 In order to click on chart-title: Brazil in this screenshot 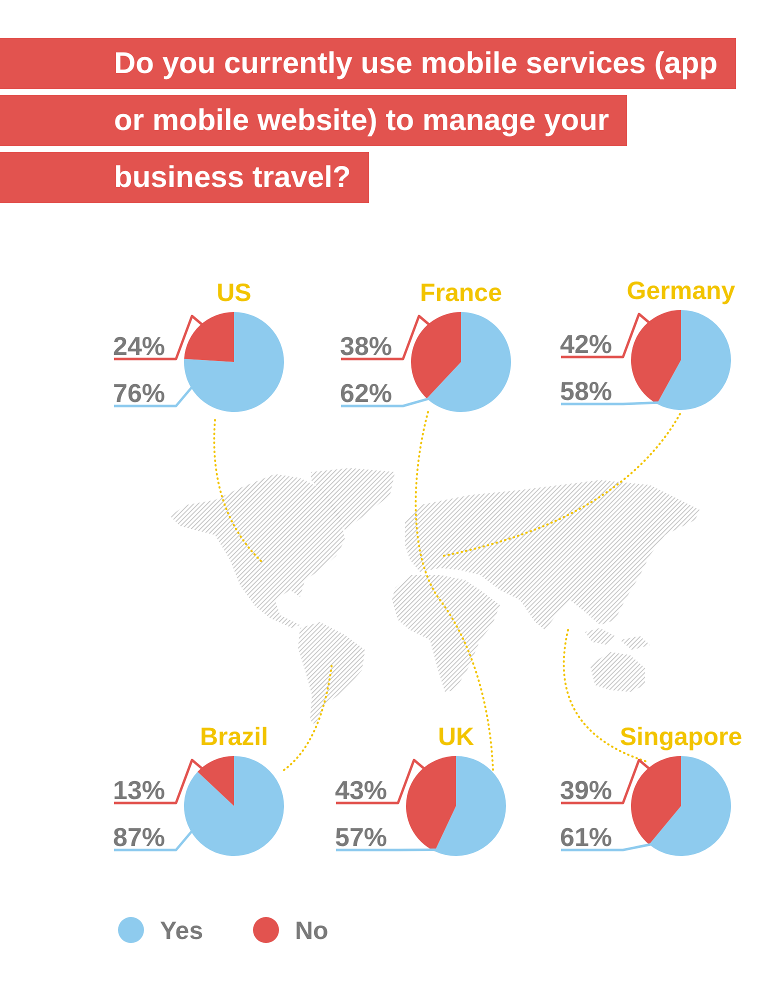, I will do `click(234, 737)`.